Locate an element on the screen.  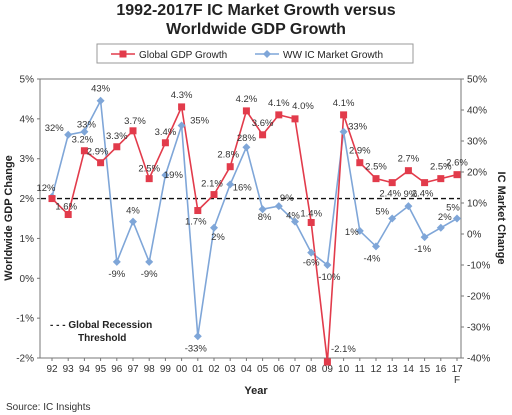
annotation-line2: Threshold is located at coordinates (102, 338).